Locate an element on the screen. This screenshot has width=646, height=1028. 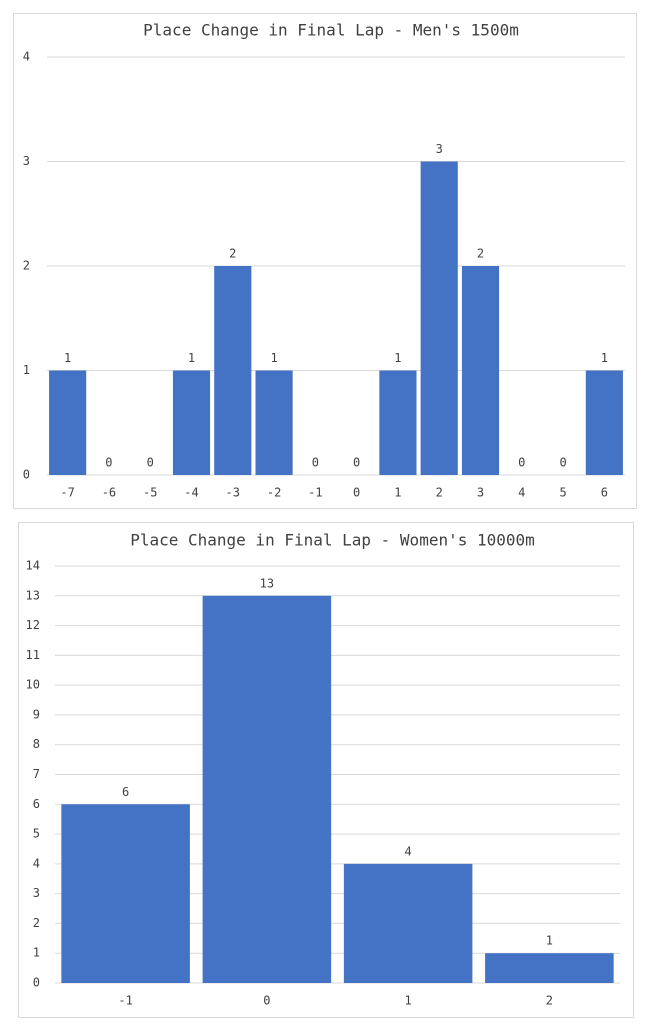
x-tick-label: -4 is located at coordinates (191, 493).